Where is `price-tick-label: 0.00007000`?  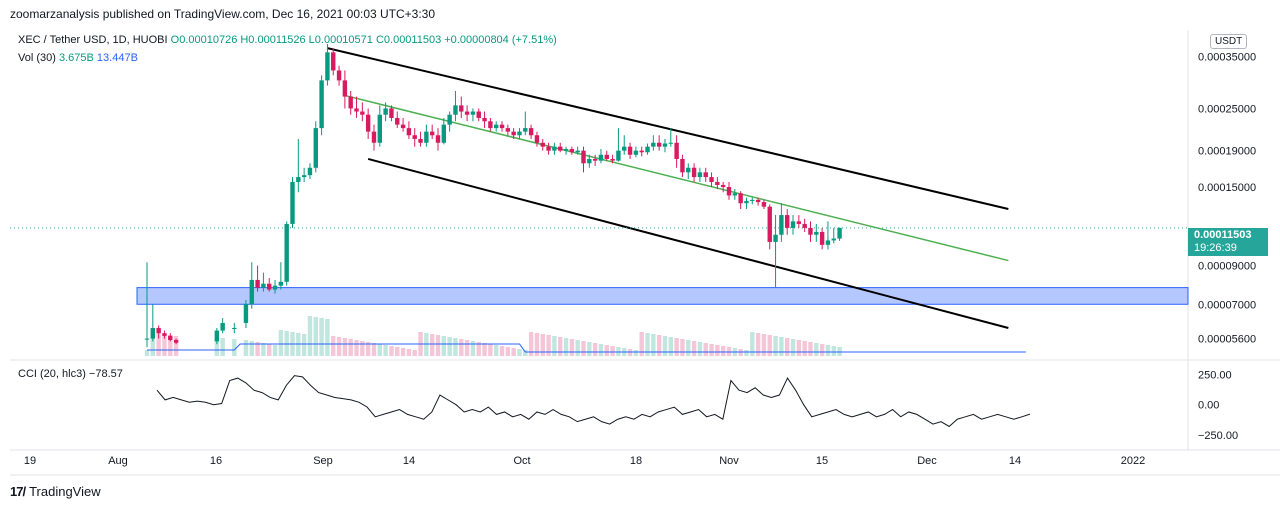 price-tick-label: 0.00007000 is located at coordinates (1227, 305).